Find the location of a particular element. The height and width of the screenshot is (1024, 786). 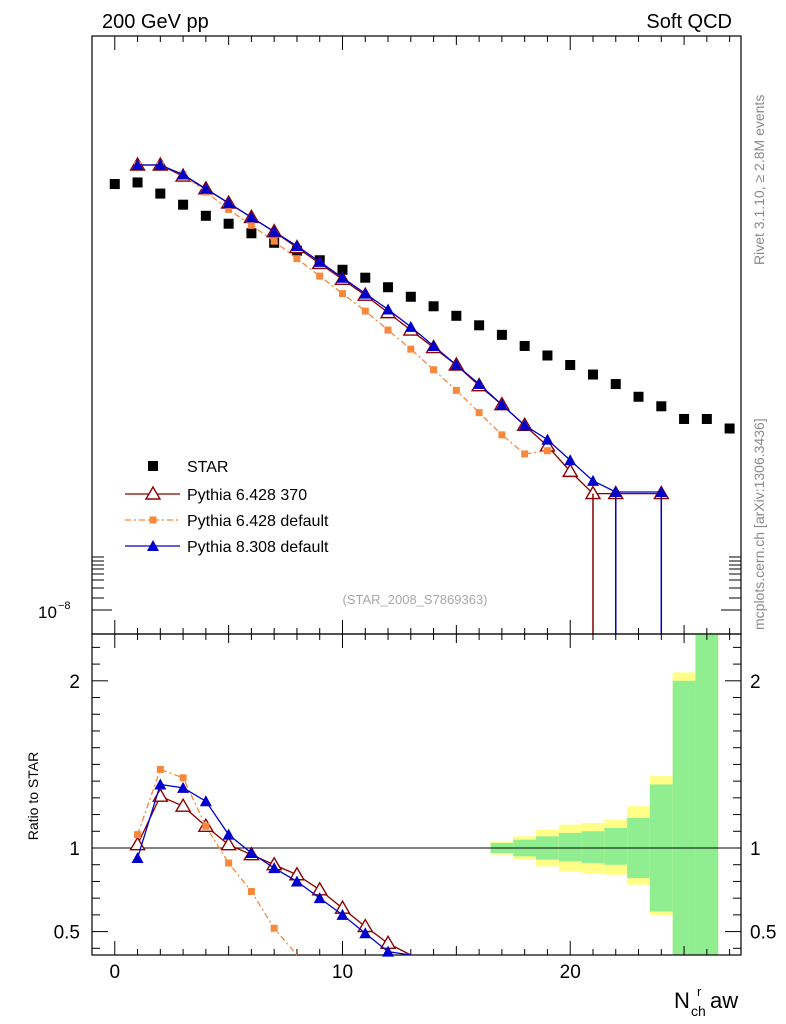

svg-text: N is located at coordinates (682, 1000).